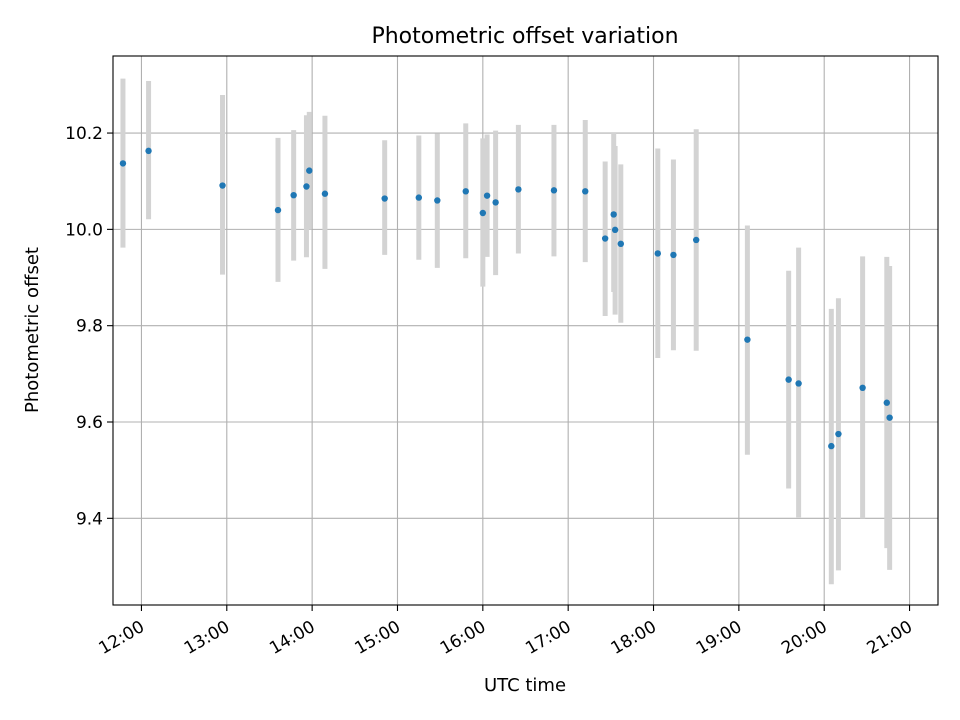 The height and width of the screenshot is (720, 960). Describe the element at coordinates (32, 330) in the screenshot. I see `y-axis-label: Photometric offset` at that location.